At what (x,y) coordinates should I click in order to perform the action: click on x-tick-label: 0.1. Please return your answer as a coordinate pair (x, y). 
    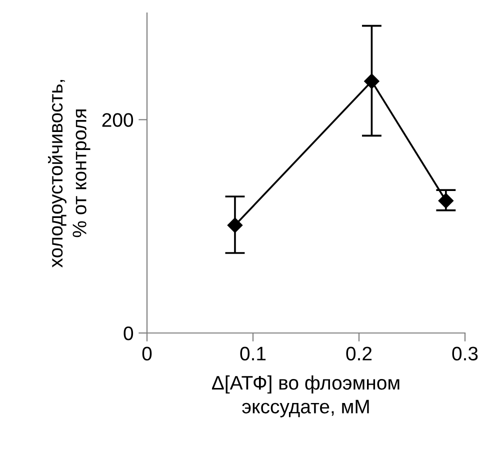
    Looking at the image, I should click on (253, 353).